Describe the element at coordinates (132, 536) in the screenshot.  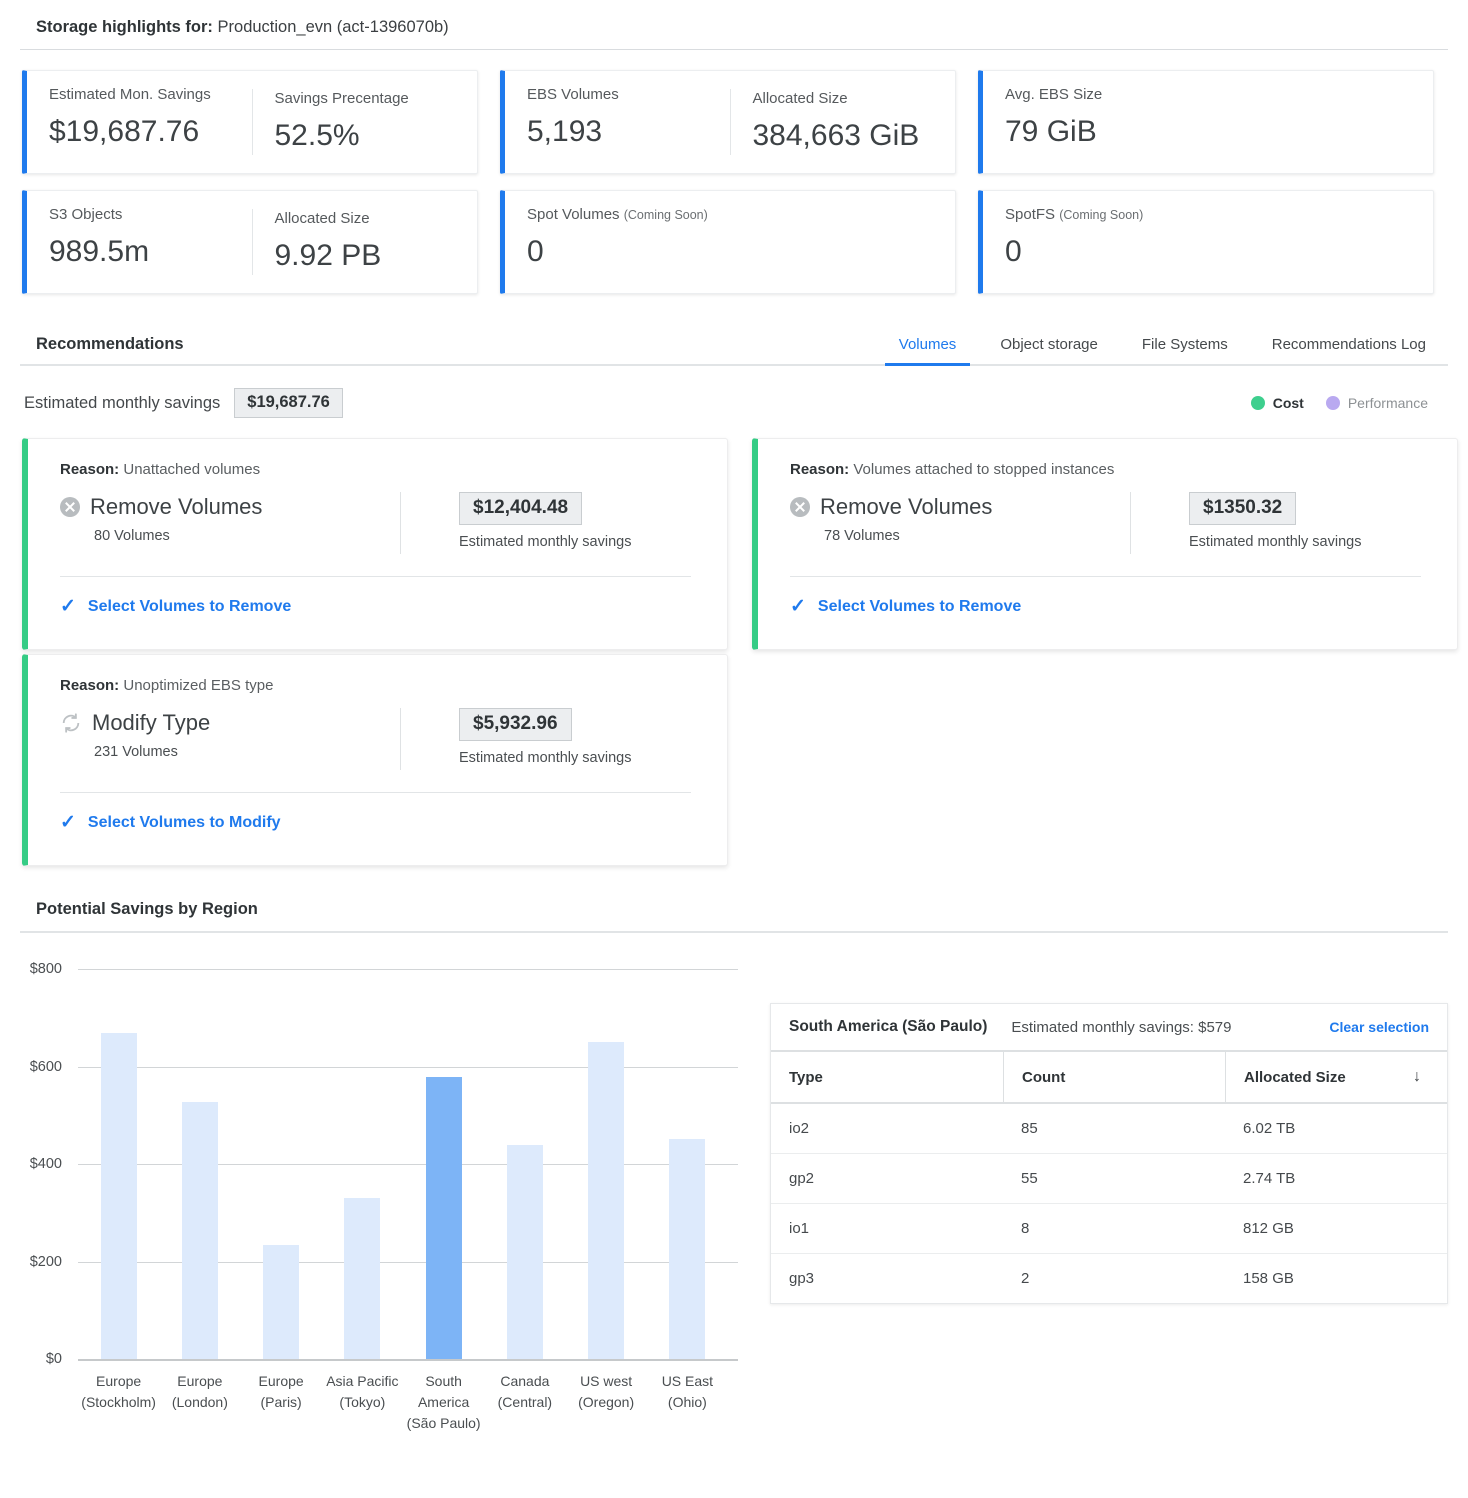
I see `volume-count: 80 Volumes` at that location.